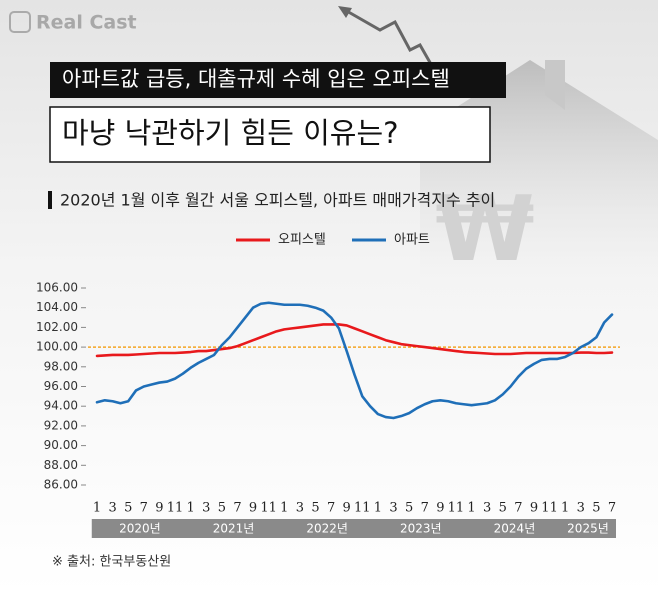 This screenshot has height=594, width=658. Describe the element at coordinates (61, 485) in the screenshot. I see `y-tick-label: 86.00` at that location.